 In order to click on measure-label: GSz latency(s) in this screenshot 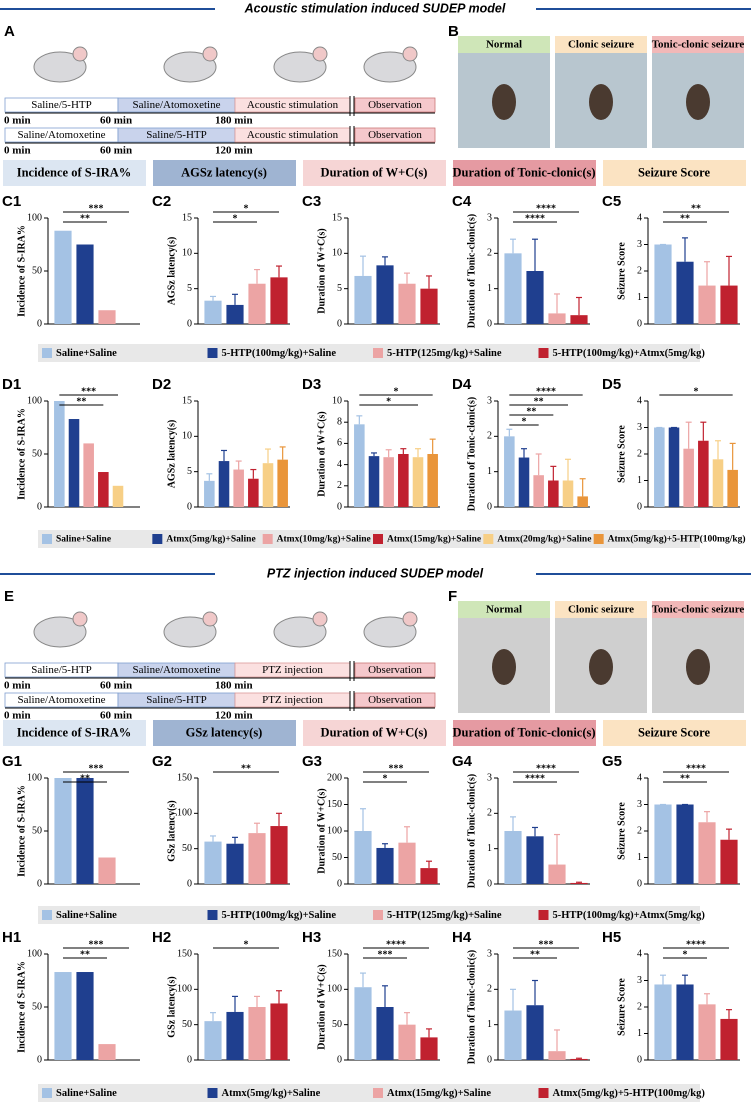, I will do `click(224, 732)`.